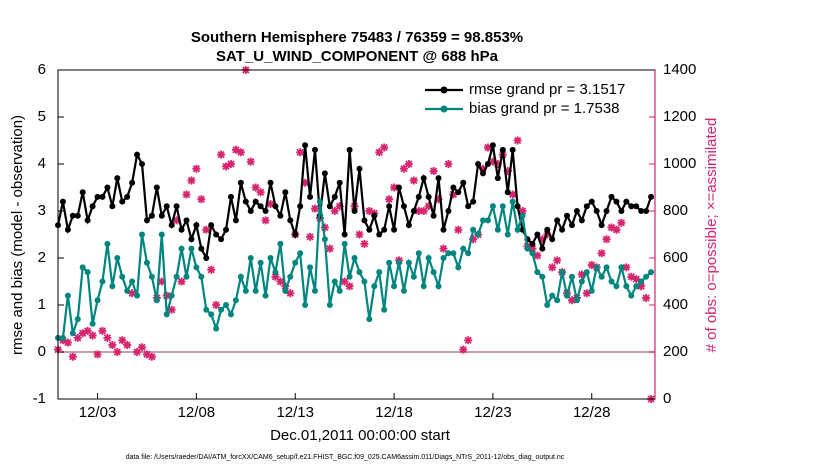 This screenshot has width=830, height=470. Describe the element at coordinates (711, 235) in the screenshot. I see `y2-axis-label: # of obs: o=possible; ×=assimilated` at that location.